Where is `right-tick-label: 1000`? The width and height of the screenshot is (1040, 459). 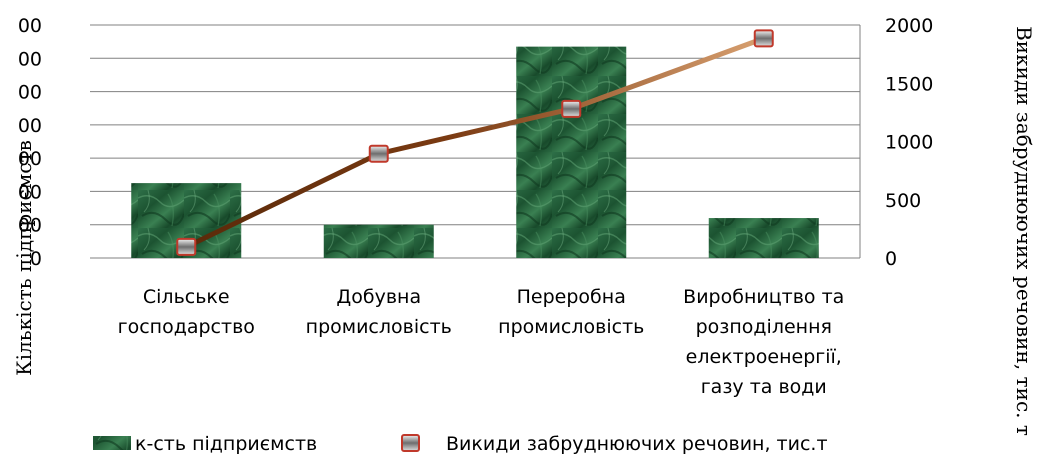 right-tick-label: 1000 is located at coordinates (909, 143).